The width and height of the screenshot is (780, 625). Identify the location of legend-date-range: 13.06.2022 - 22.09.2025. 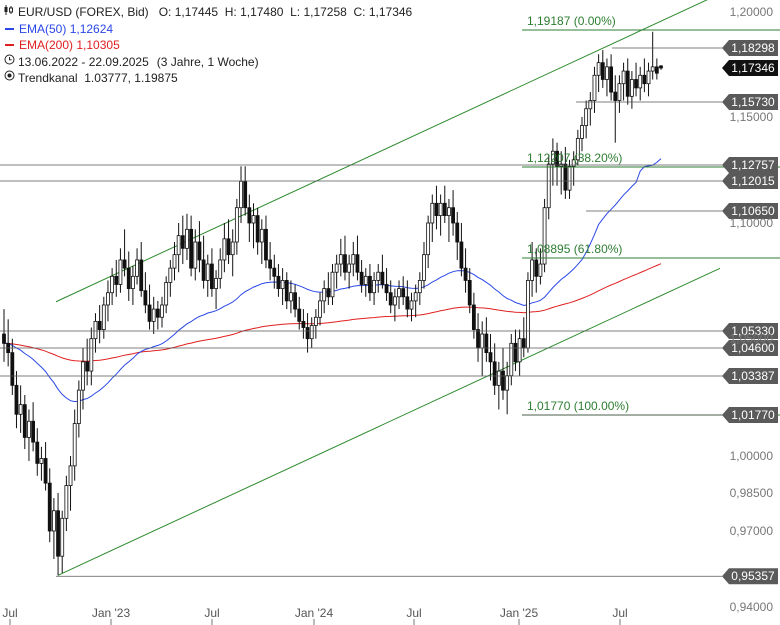
(83, 61).